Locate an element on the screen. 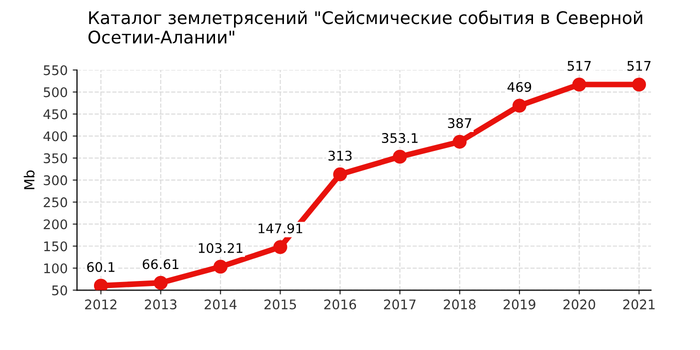 The height and width of the screenshot is (350, 700). x-tick-label: 2016 is located at coordinates (340, 304).